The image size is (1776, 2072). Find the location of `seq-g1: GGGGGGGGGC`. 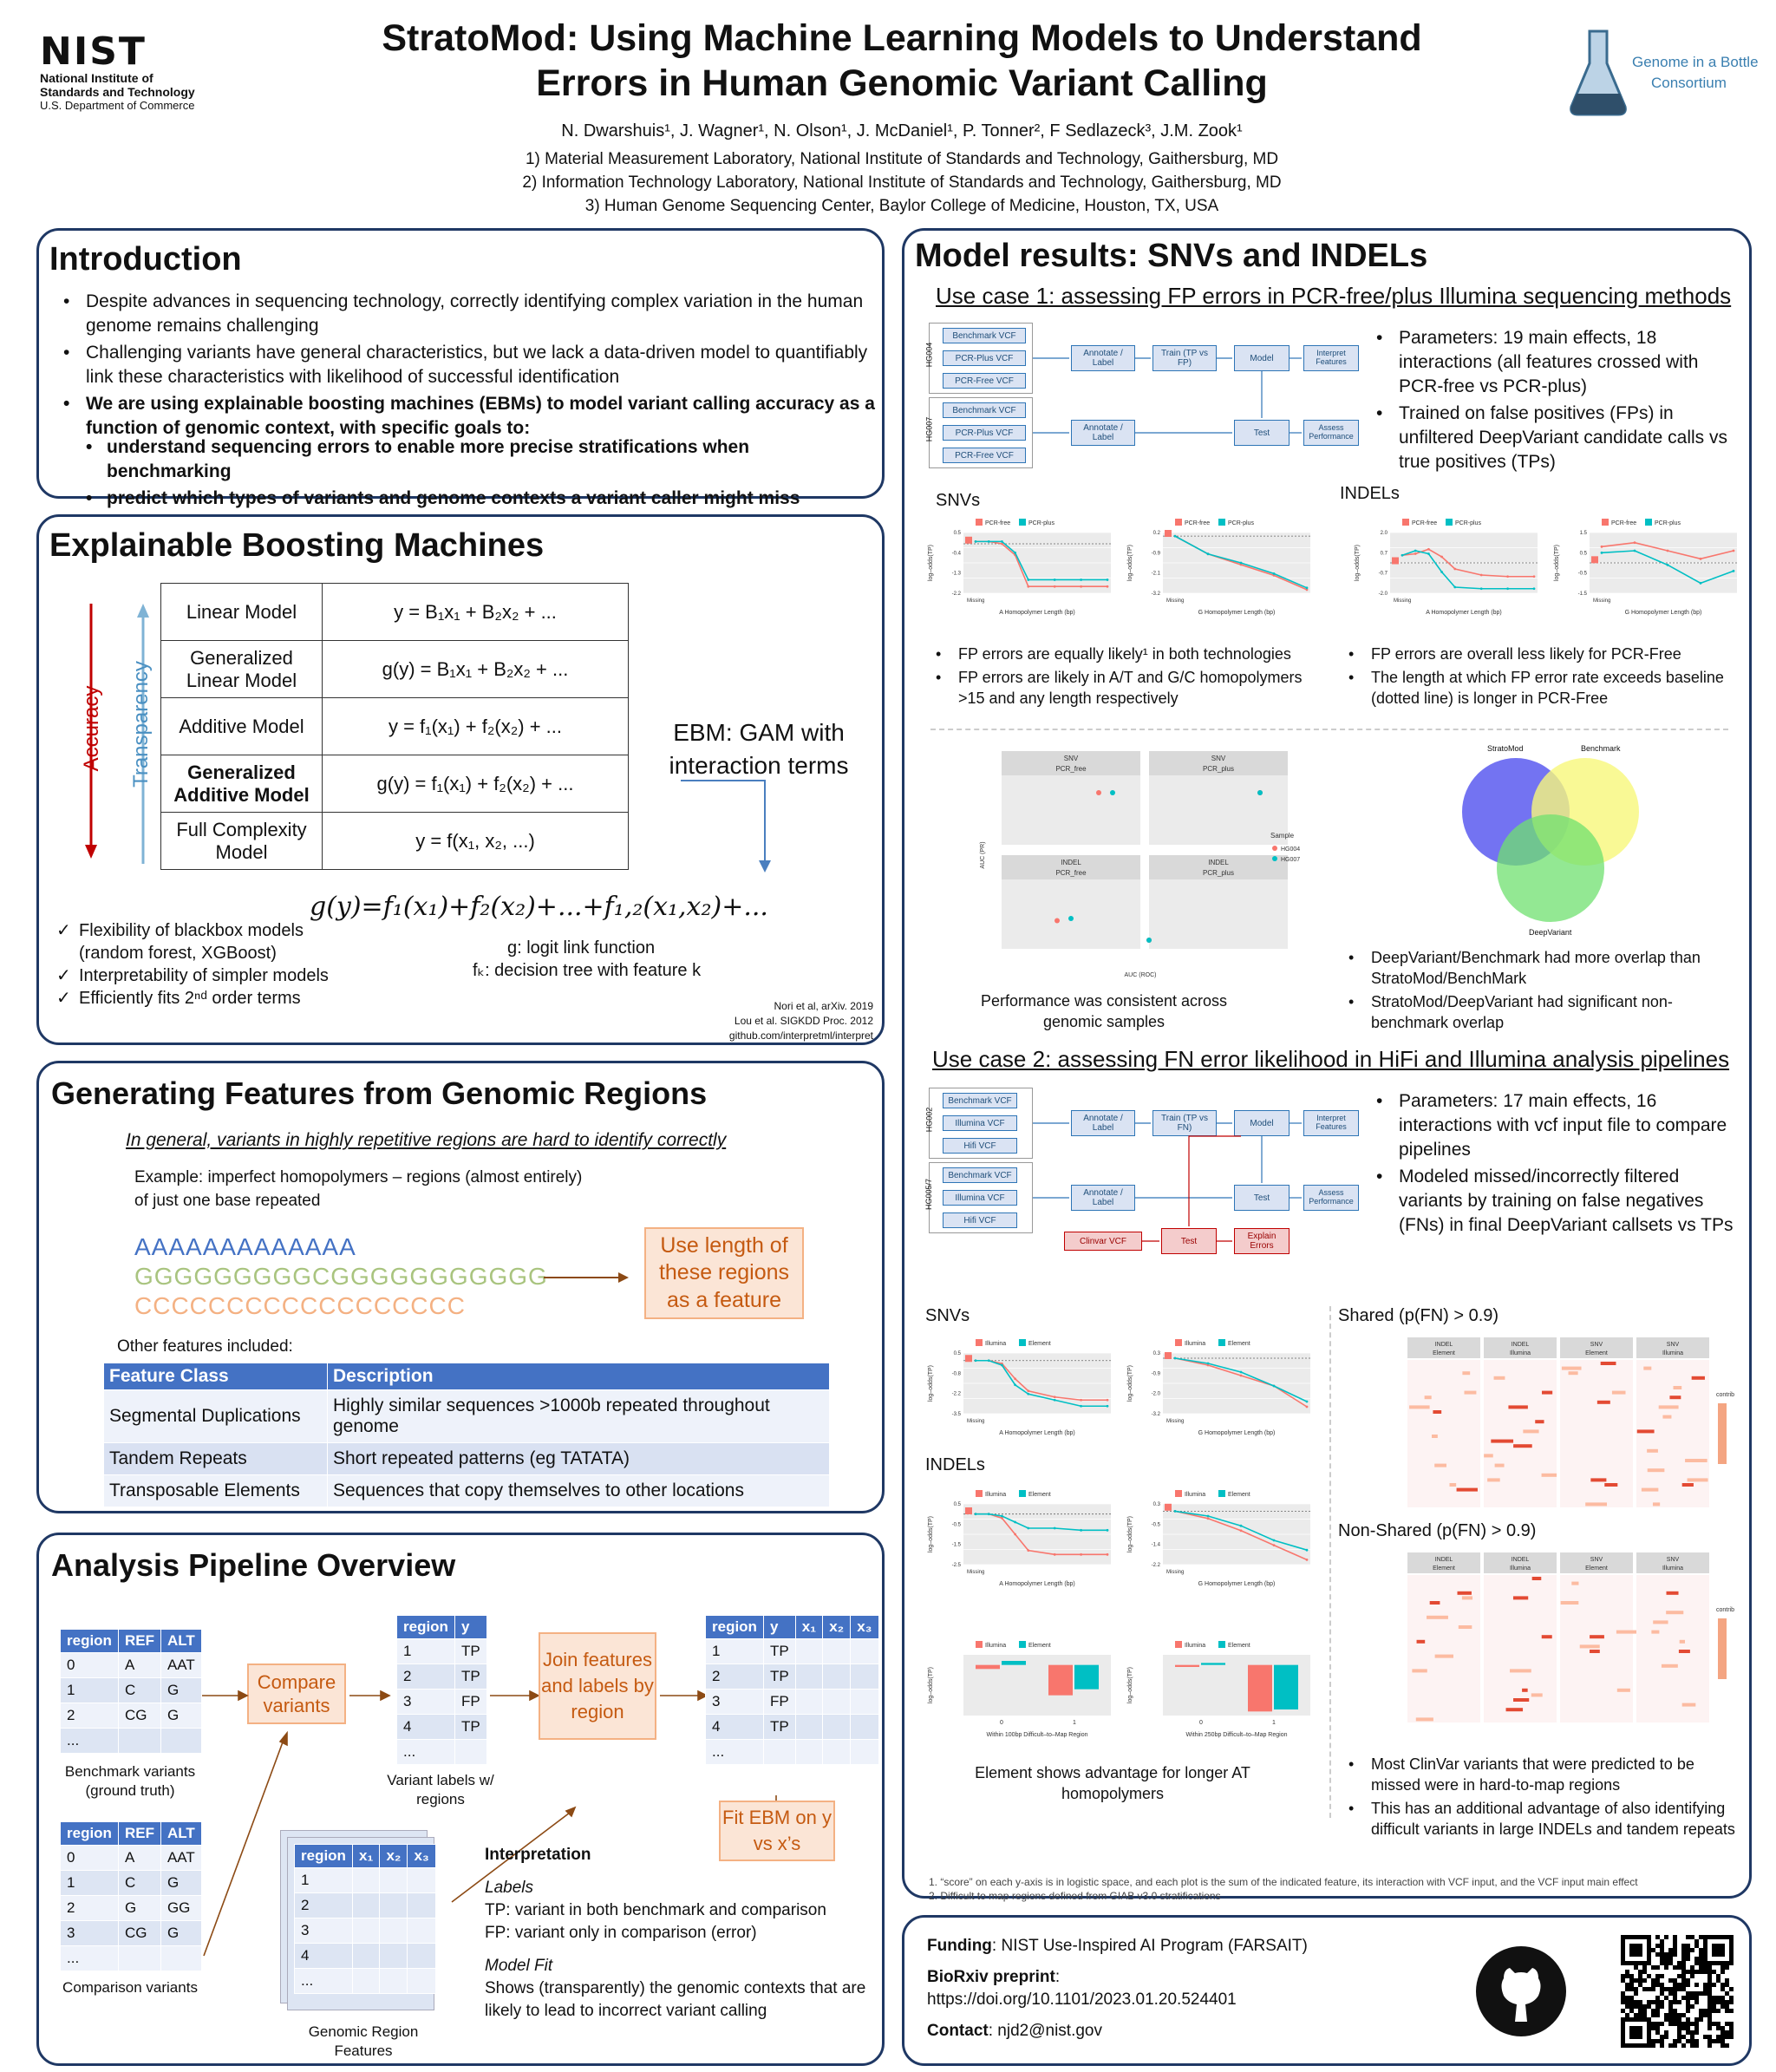

seq-g1: GGGGGGGGGC is located at coordinates (233, 1276).